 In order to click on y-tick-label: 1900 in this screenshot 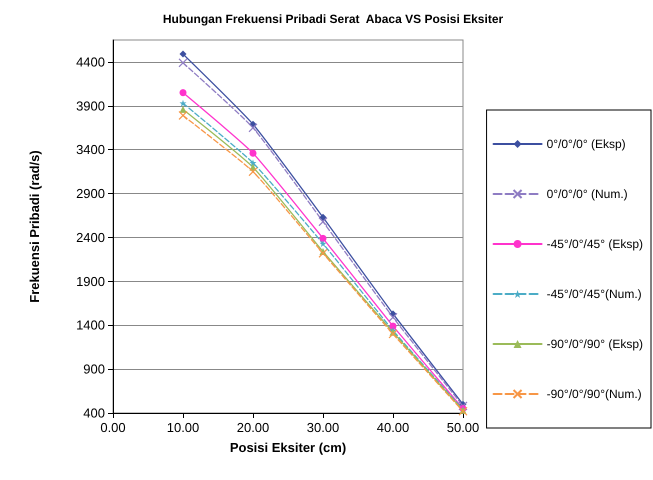, I will do `click(90, 281)`.